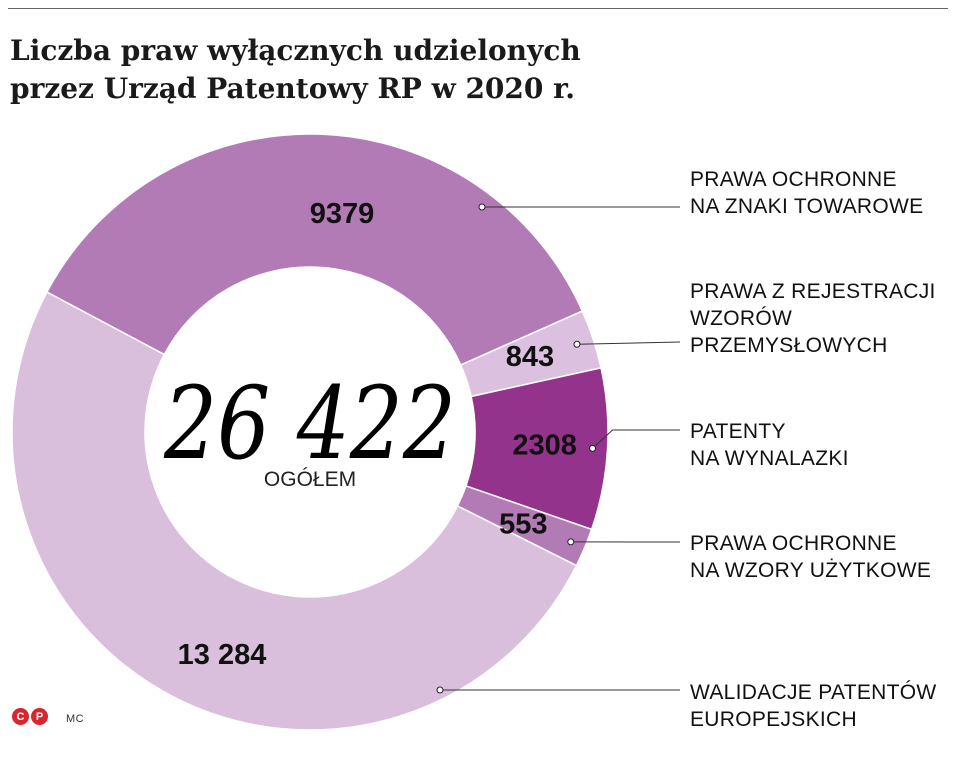 This screenshot has height=760, width=963. What do you see at coordinates (769, 445) in the screenshot?
I see `legend-item-patents: PATENTY NA WYNALAZKI` at bounding box center [769, 445].